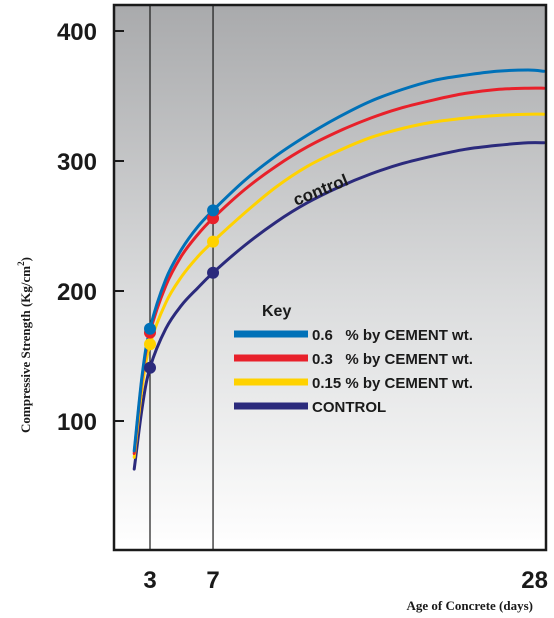  Describe the element at coordinates (77, 422) in the screenshot. I see `y-tick-label-100: 100` at that location.